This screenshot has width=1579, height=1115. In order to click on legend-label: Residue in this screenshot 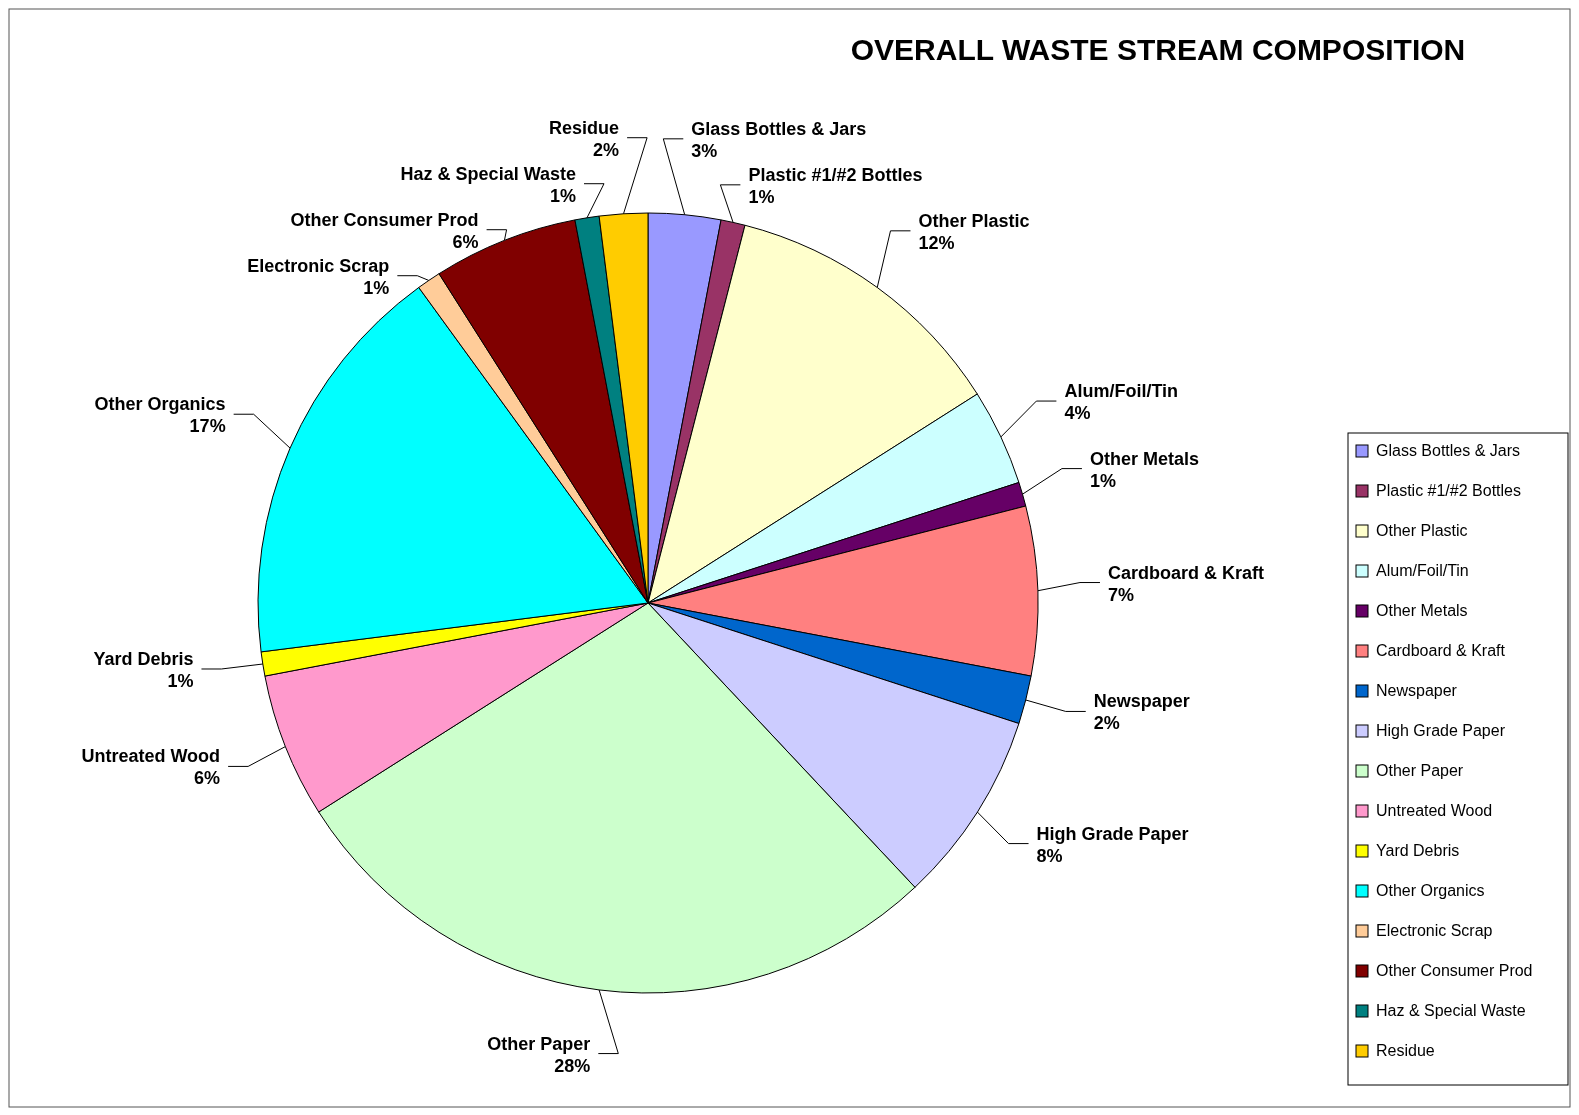, I will do `click(1405, 1050)`.